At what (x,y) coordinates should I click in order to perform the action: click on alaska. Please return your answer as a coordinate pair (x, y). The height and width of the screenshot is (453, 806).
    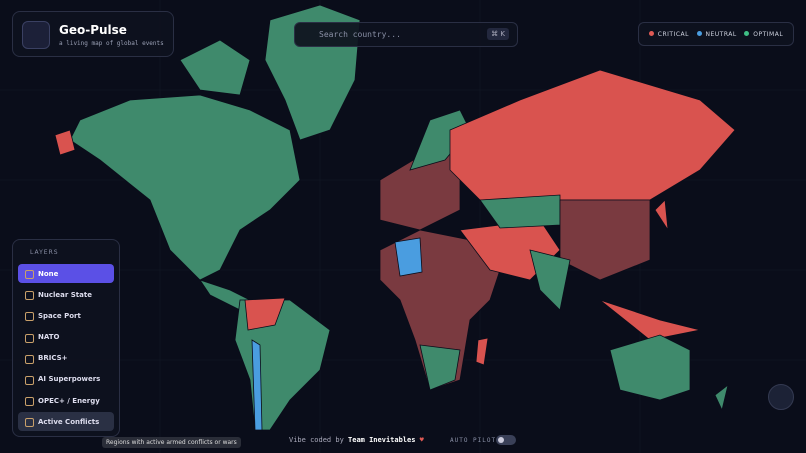
    Looking at the image, I should click on (65, 142).